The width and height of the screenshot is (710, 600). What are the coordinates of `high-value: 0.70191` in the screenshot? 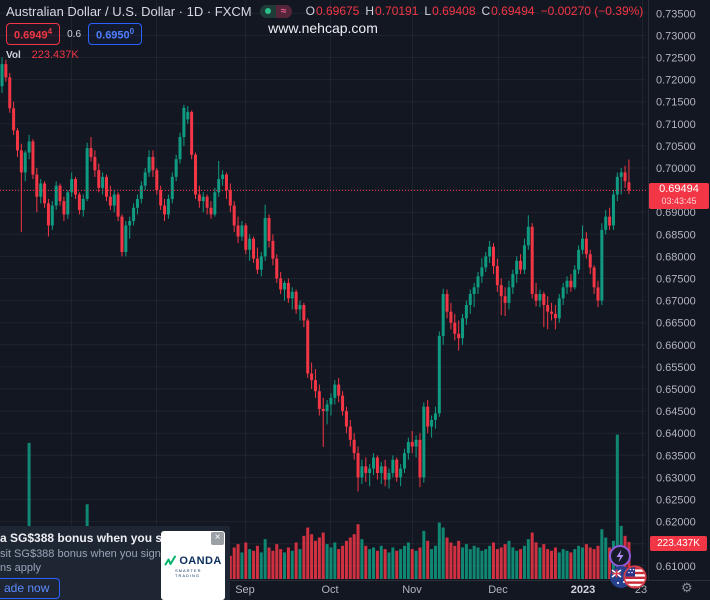 It's located at (397, 11).